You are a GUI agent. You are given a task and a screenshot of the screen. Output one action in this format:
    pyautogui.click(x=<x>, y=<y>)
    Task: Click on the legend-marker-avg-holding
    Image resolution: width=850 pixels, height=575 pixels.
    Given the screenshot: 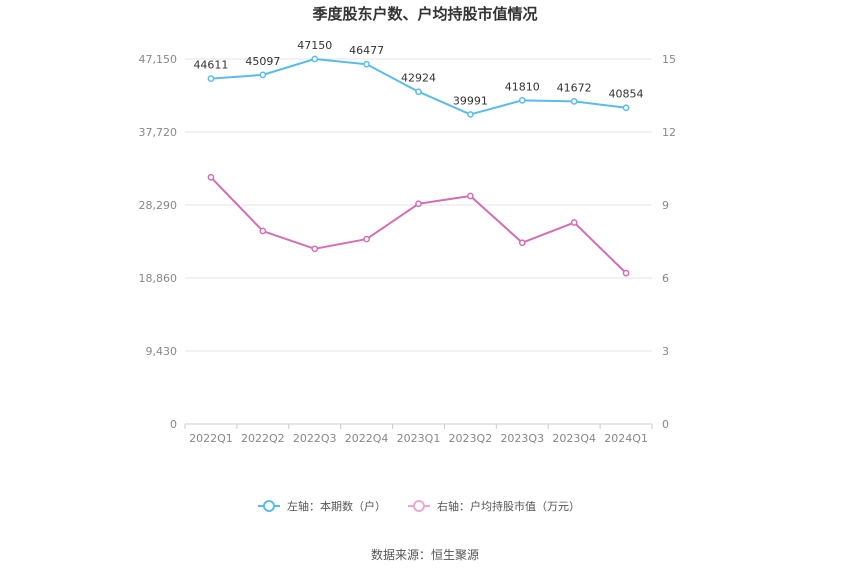 What is the action you would take?
    pyautogui.click(x=419, y=506)
    